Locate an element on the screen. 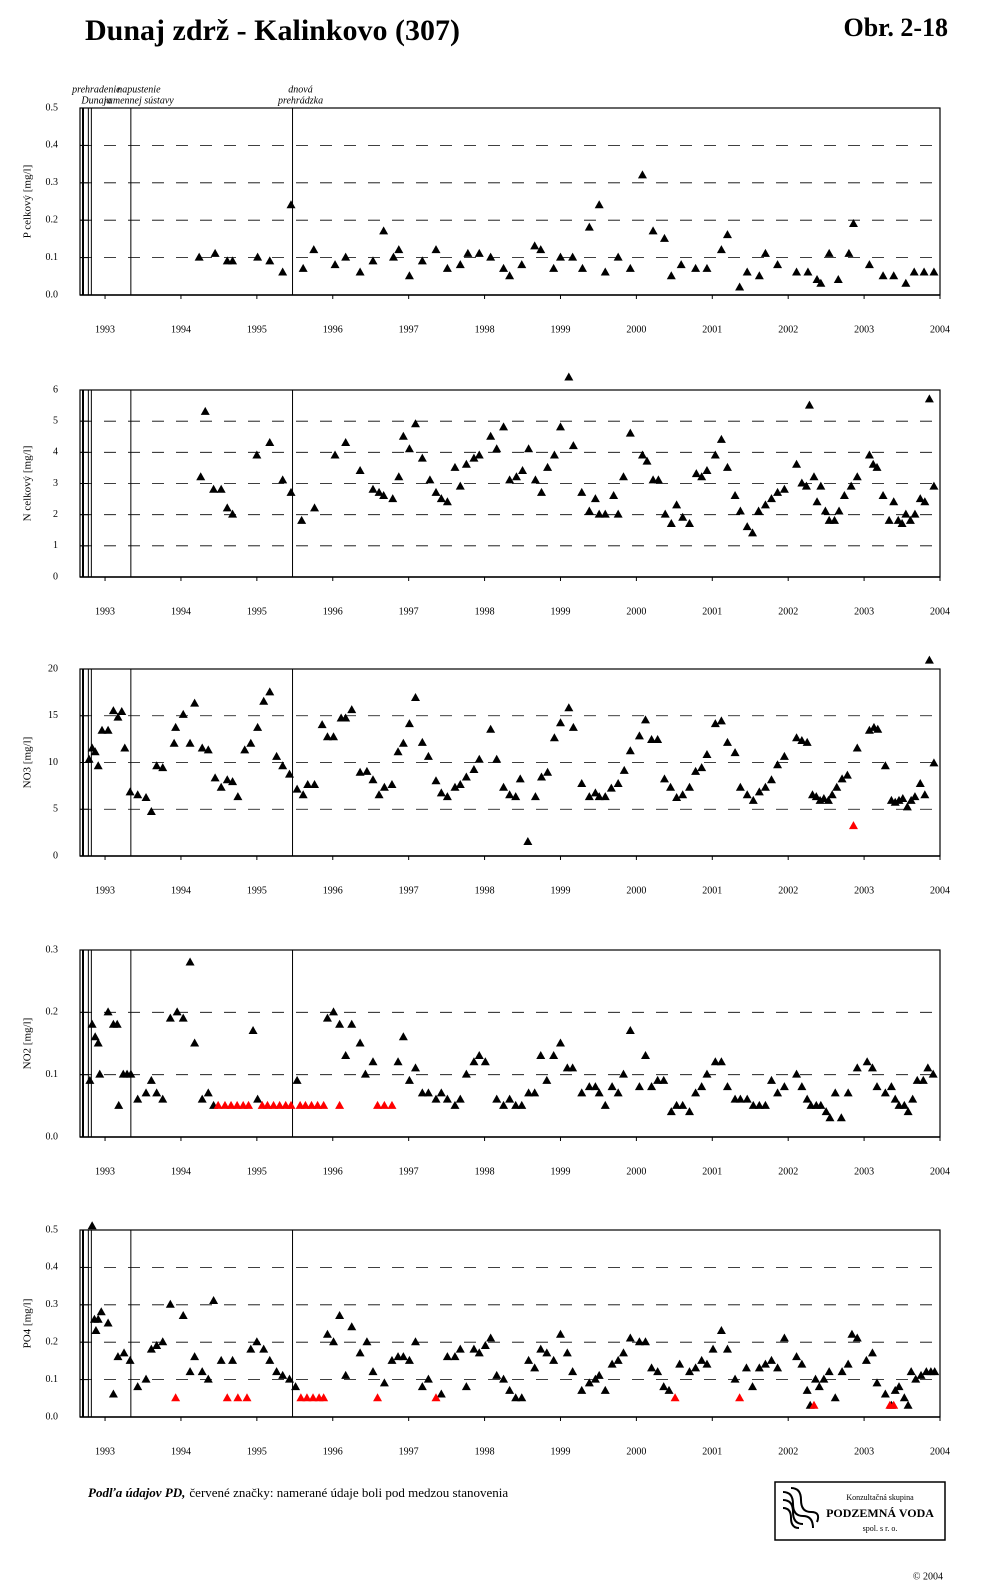 This screenshot has height=1585, width=989. y-tick-label: 5 is located at coordinates (55, 420).